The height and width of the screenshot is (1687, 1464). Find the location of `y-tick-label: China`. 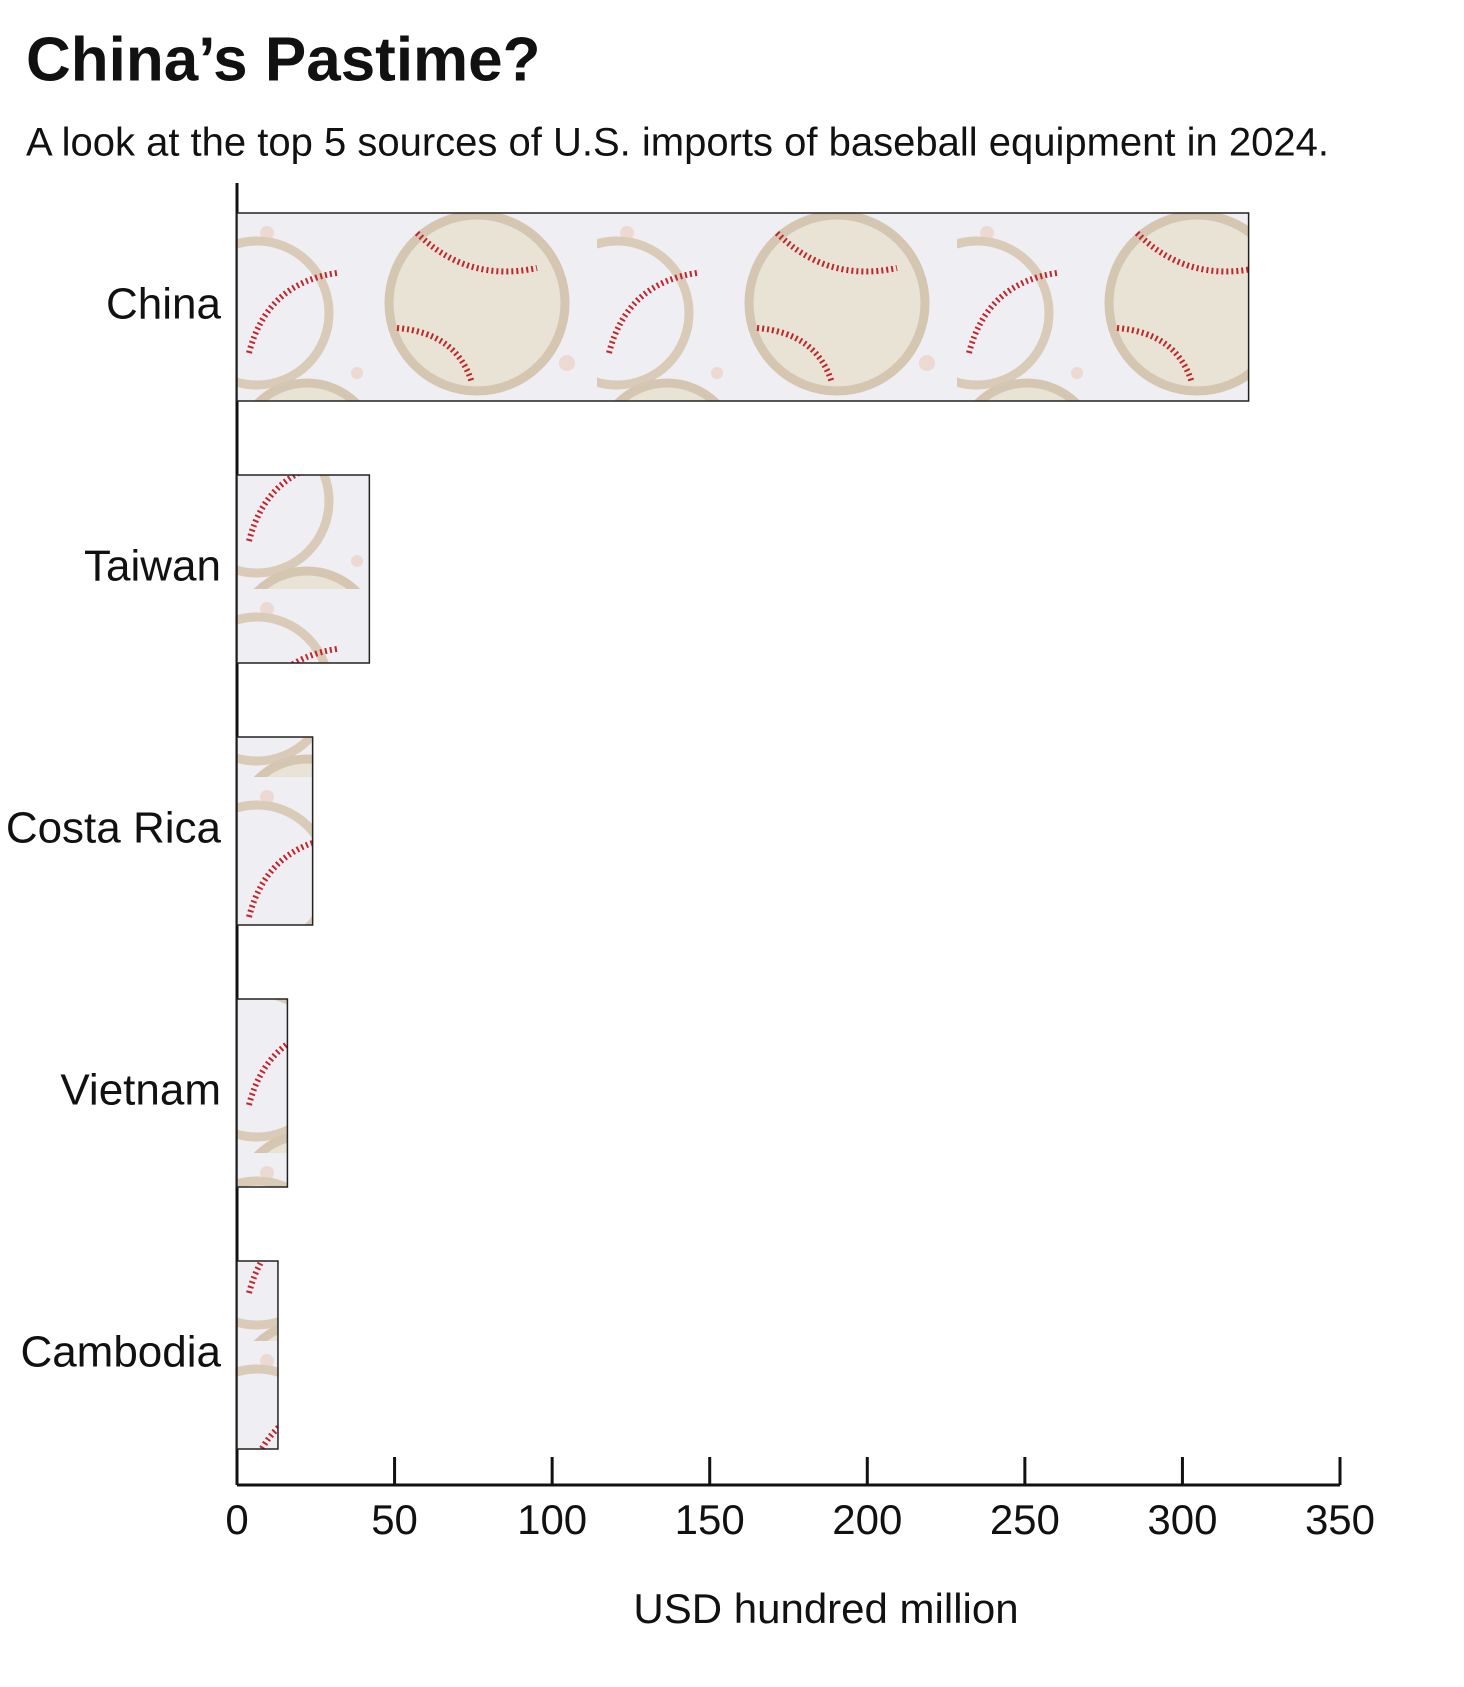

y-tick-label: China is located at coordinates (163, 304).